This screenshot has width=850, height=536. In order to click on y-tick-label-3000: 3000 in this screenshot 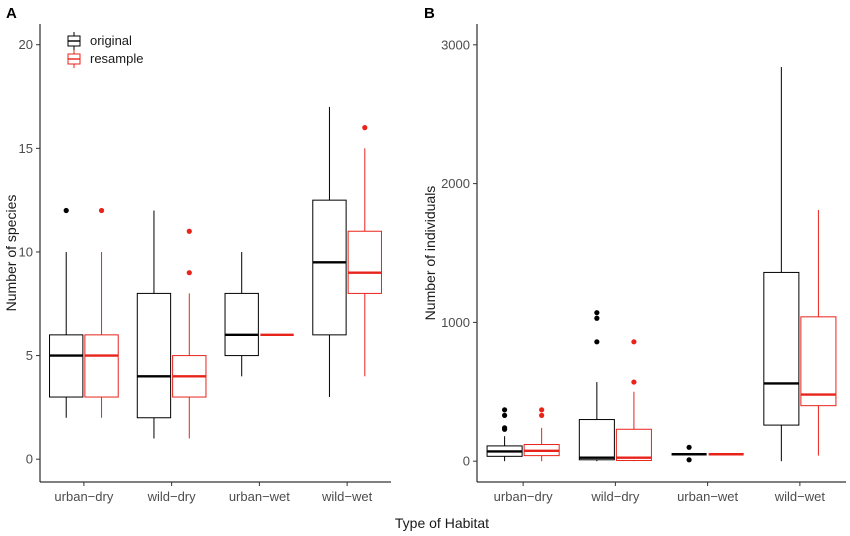, I will do `click(455, 44)`.